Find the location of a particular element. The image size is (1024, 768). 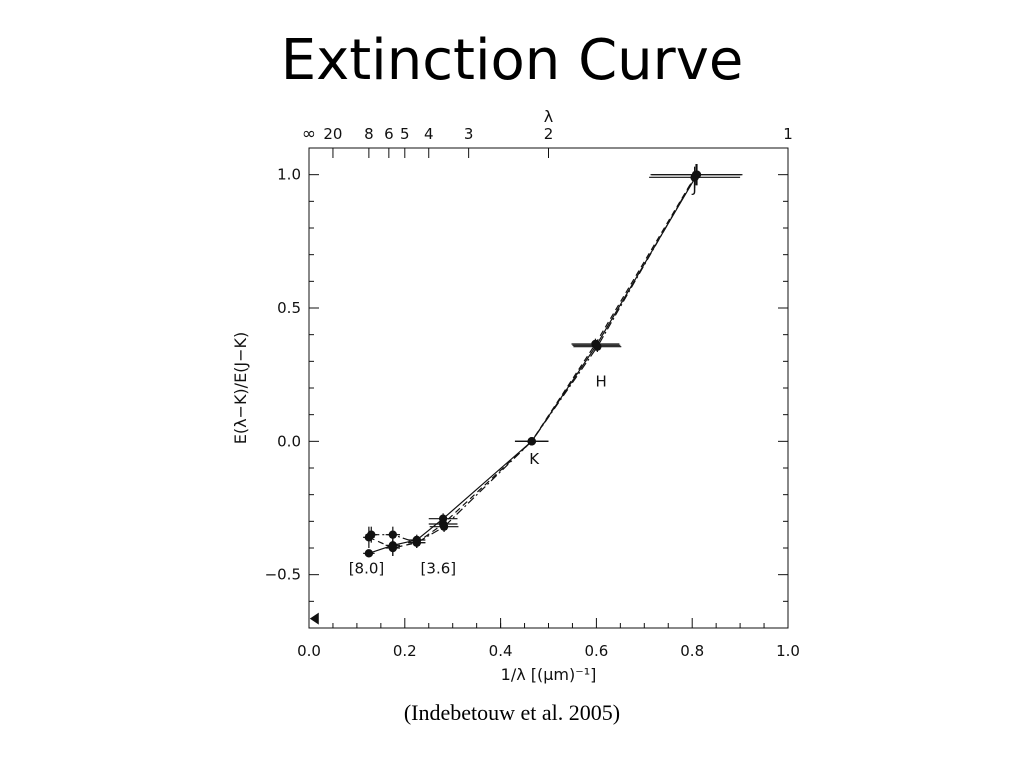

top-tick-label: 4 is located at coordinates (429, 134).